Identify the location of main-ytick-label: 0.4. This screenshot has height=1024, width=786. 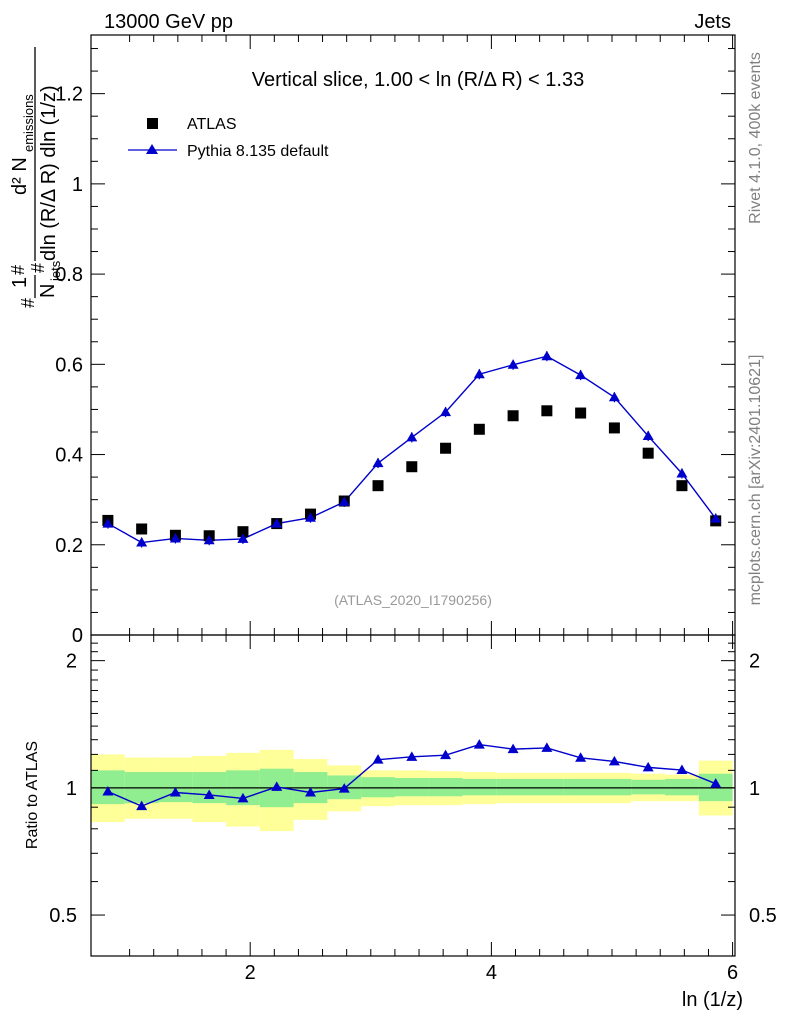
(69, 456).